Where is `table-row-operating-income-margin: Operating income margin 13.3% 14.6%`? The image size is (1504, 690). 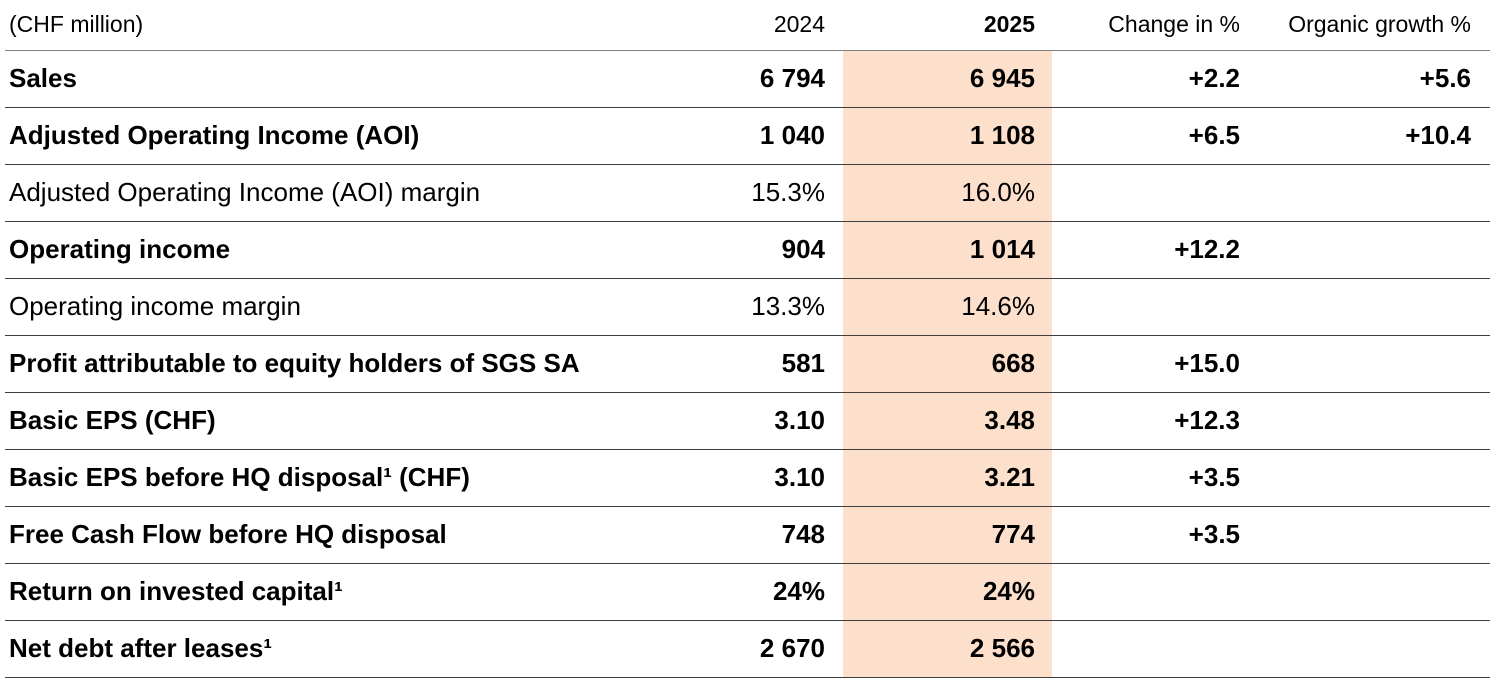 table-row-operating-income-margin: Operating income margin 13.3% 14.6% is located at coordinates (747, 306).